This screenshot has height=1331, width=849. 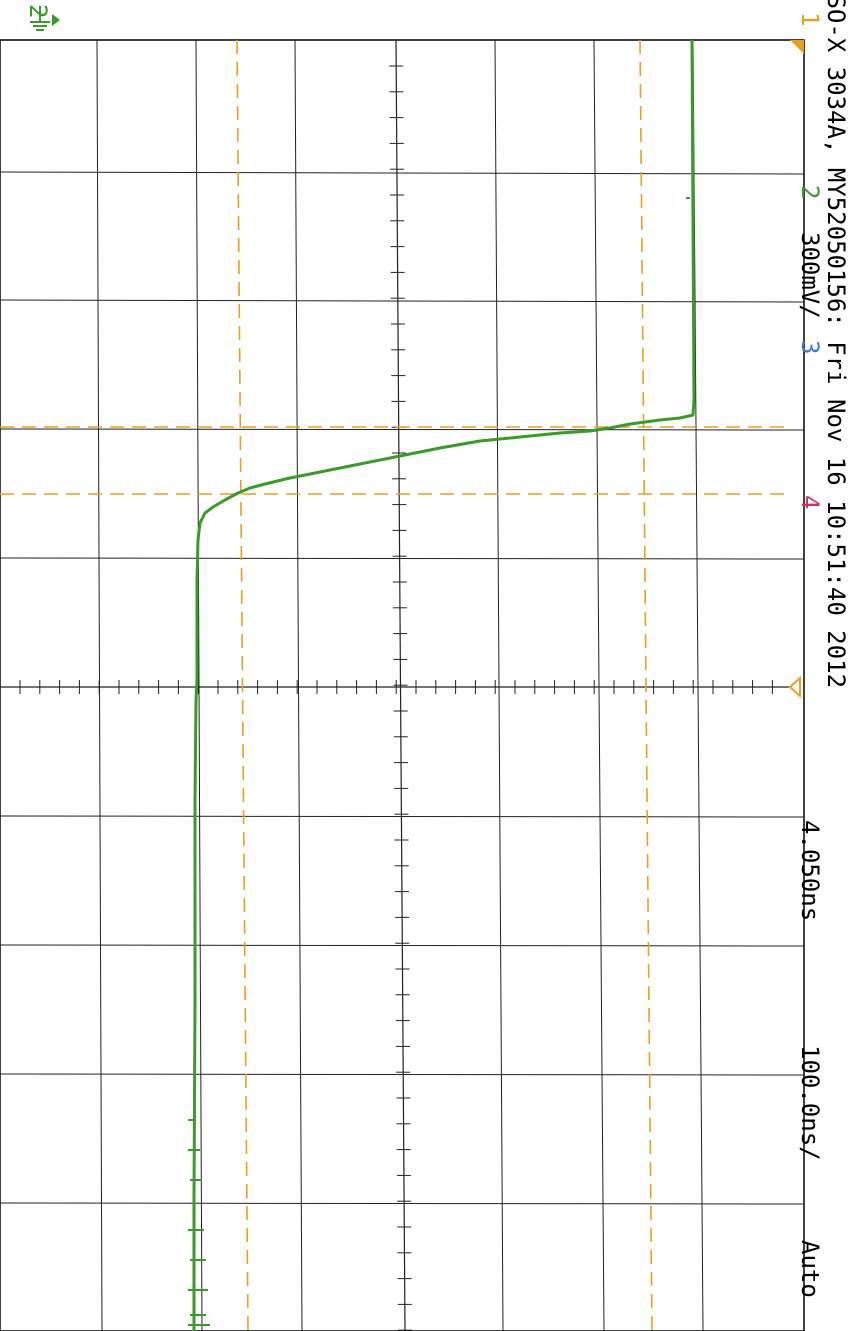 What do you see at coordinates (810, 275) in the screenshot?
I see `channel-2-scale: 300mV/` at bounding box center [810, 275].